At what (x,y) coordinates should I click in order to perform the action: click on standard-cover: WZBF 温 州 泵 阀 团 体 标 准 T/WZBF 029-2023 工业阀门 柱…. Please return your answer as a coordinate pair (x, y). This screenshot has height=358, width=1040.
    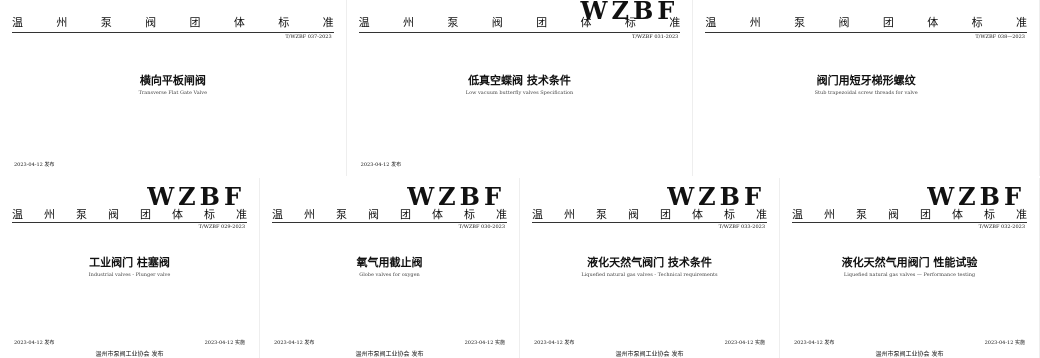
    Looking at the image, I should click on (130, 268).